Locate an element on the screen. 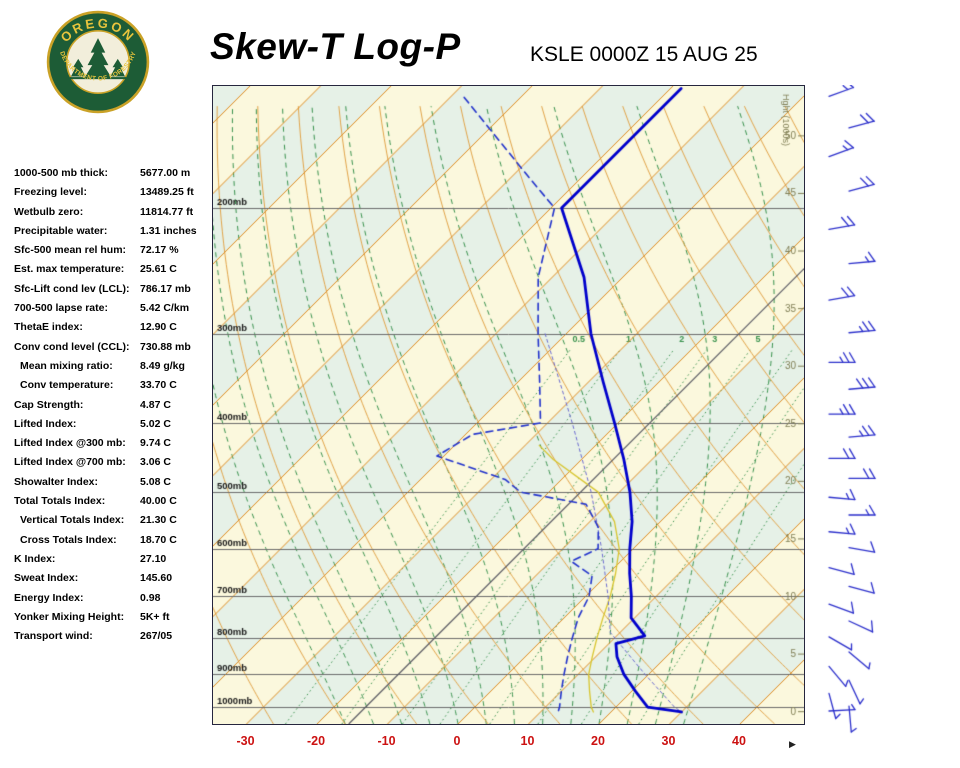 This screenshot has width=960, height=768. axis-arrow-icon: ▶ is located at coordinates (792, 744).